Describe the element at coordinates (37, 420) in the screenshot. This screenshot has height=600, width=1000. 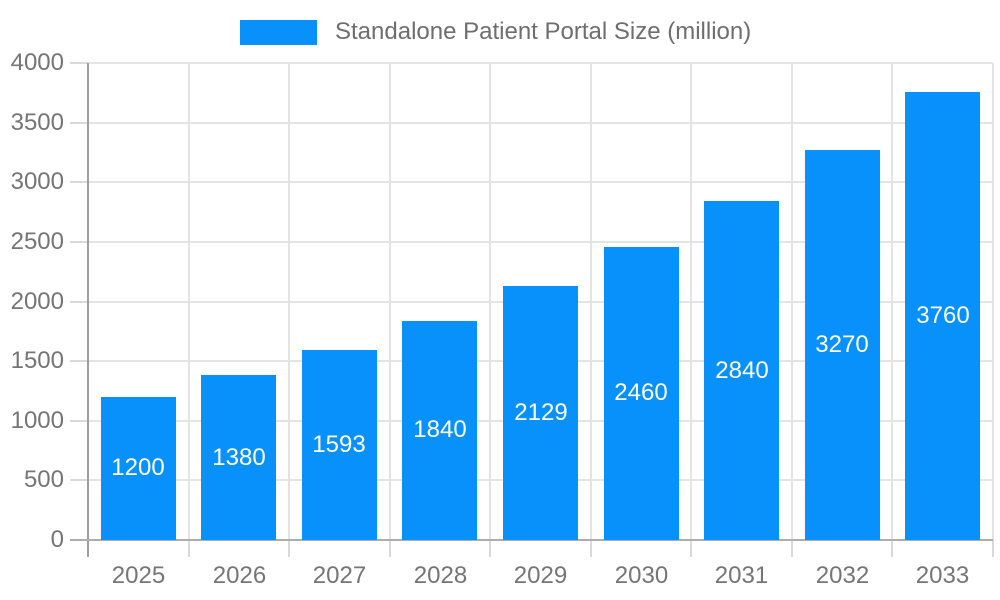
I see `y-axis-label: 1000` at that location.